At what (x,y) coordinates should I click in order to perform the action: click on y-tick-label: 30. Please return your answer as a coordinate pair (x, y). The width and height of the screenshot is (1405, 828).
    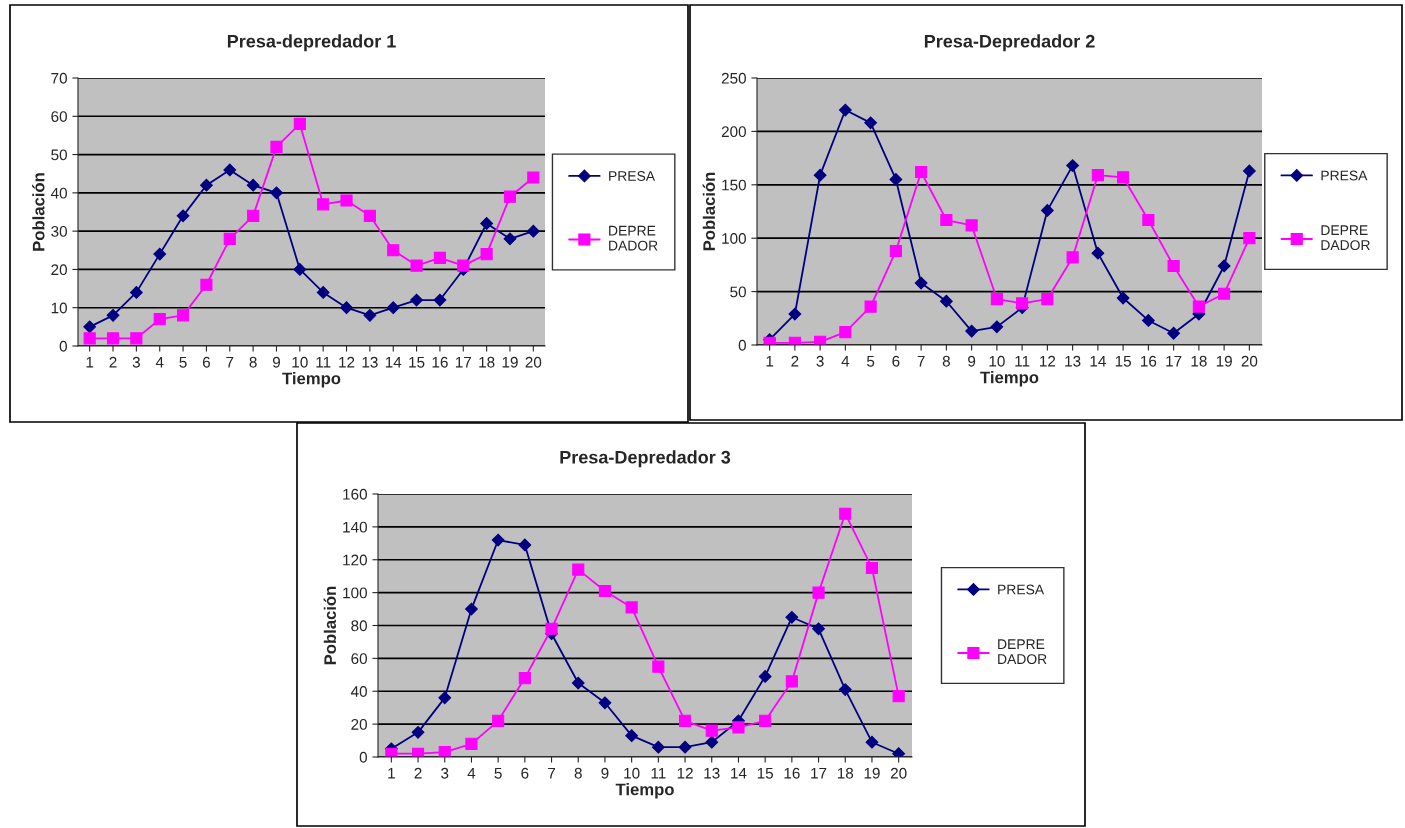
    Looking at the image, I should click on (59, 231).